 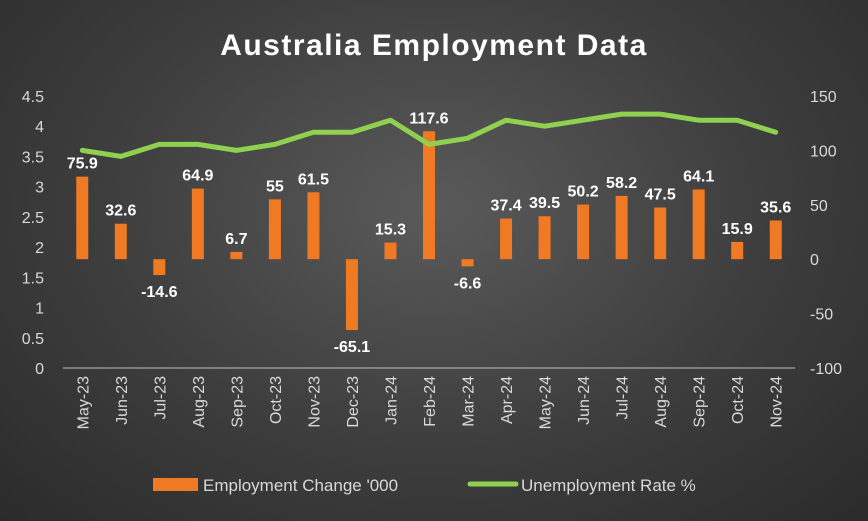 I want to click on x-axis-tick-label: Oct-24, so click(x=738, y=400).